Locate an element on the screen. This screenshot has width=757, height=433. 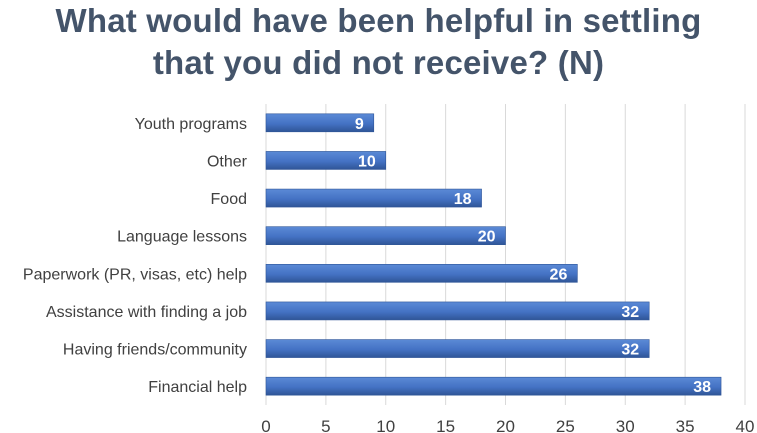
category-label: Other is located at coordinates (227, 161).